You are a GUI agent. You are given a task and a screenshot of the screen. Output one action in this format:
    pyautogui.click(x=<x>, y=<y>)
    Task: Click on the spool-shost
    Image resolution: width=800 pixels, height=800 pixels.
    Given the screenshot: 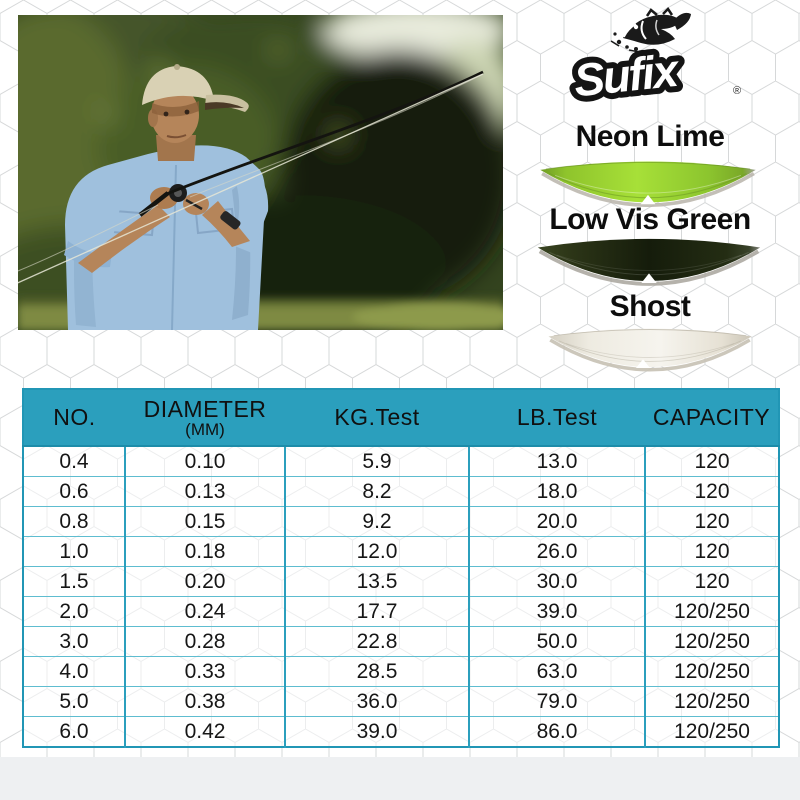 What is the action you would take?
    pyautogui.click(x=650, y=347)
    